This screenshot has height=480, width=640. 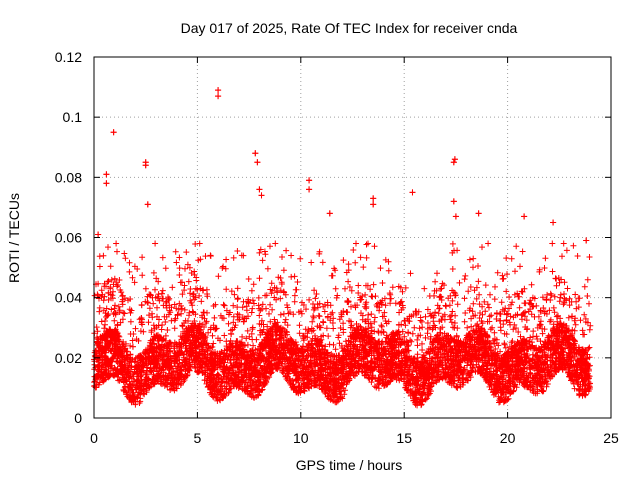 What do you see at coordinates (404, 438) in the screenshot?
I see `x-tick-label: 15` at bounding box center [404, 438].